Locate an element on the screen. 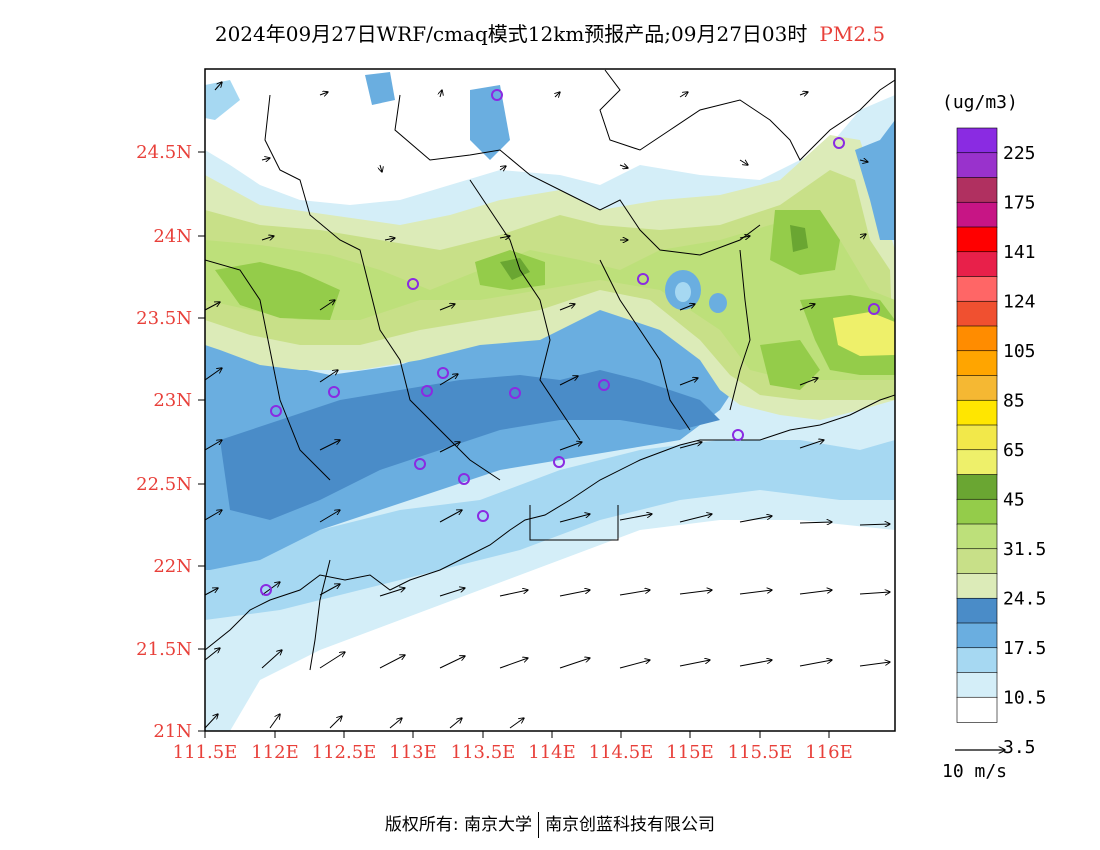 The width and height of the screenshot is (1100, 850). legend-level-label: 141 is located at coordinates (1019, 252).